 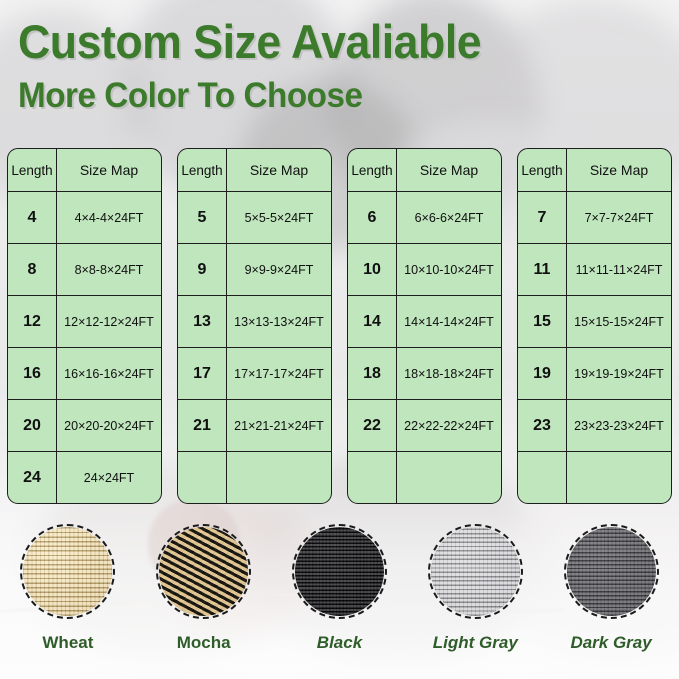 I want to click on cell-size-map: 9×9-9×24FT, so click(x=279, y=269).